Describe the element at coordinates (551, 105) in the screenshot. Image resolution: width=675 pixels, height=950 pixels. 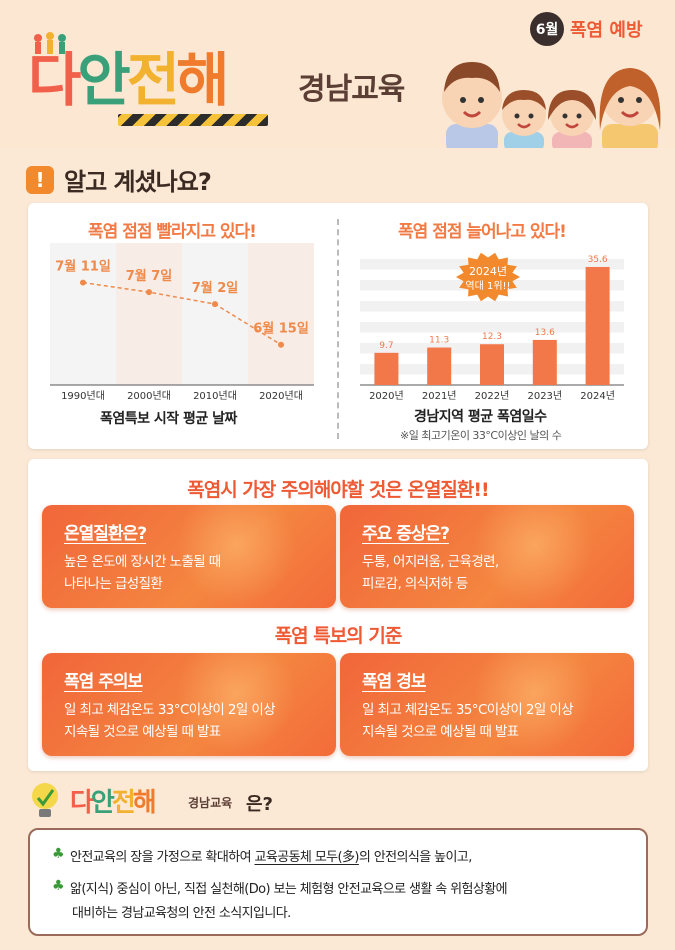
I see `family-illustration` at that location.